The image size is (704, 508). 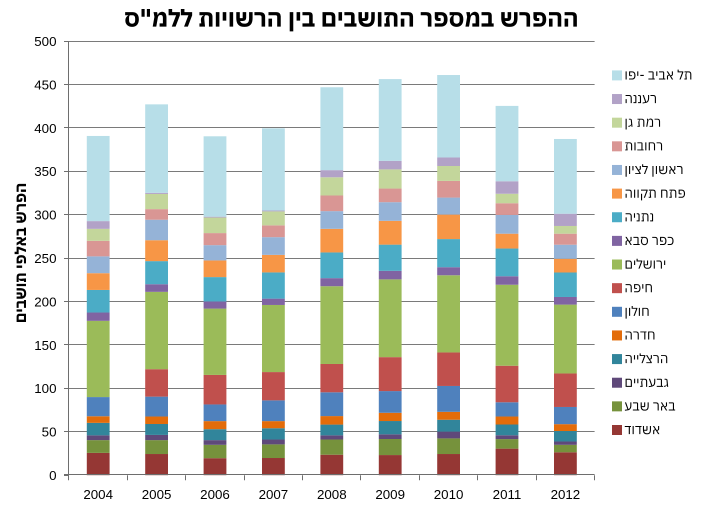 What do you see at coordinates (45, 128) in the screenshot?
I see `svg-text: 400` at bounding box center [45, 128].